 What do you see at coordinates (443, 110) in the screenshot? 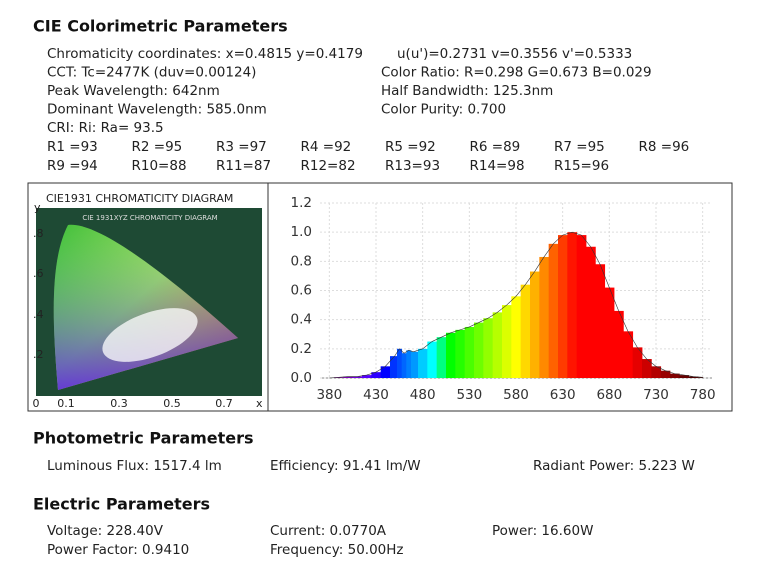
I see `parameter: Color Purity: 0.700` at bounding box center [443, 110].